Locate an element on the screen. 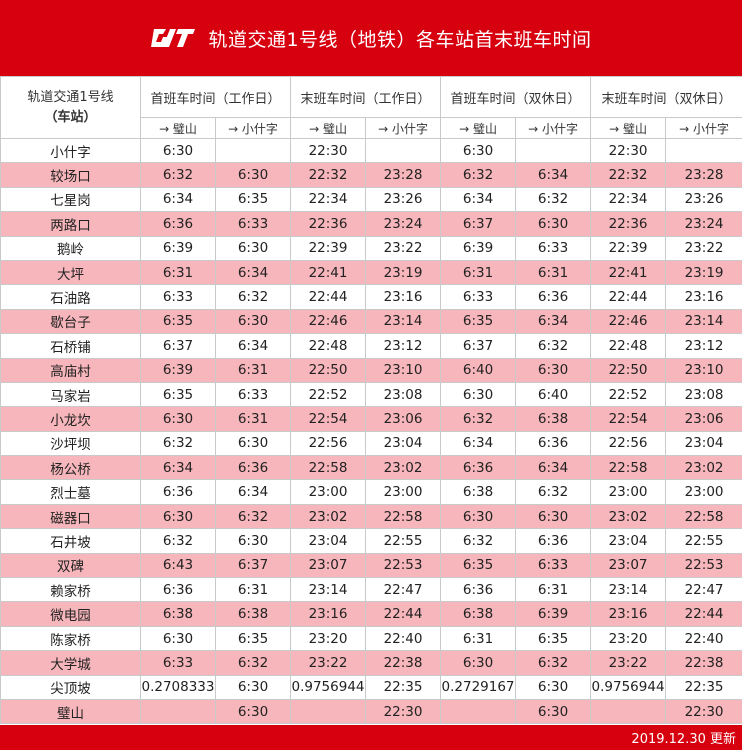  time-cell: 23:24 is located at coordinates (403, 224).